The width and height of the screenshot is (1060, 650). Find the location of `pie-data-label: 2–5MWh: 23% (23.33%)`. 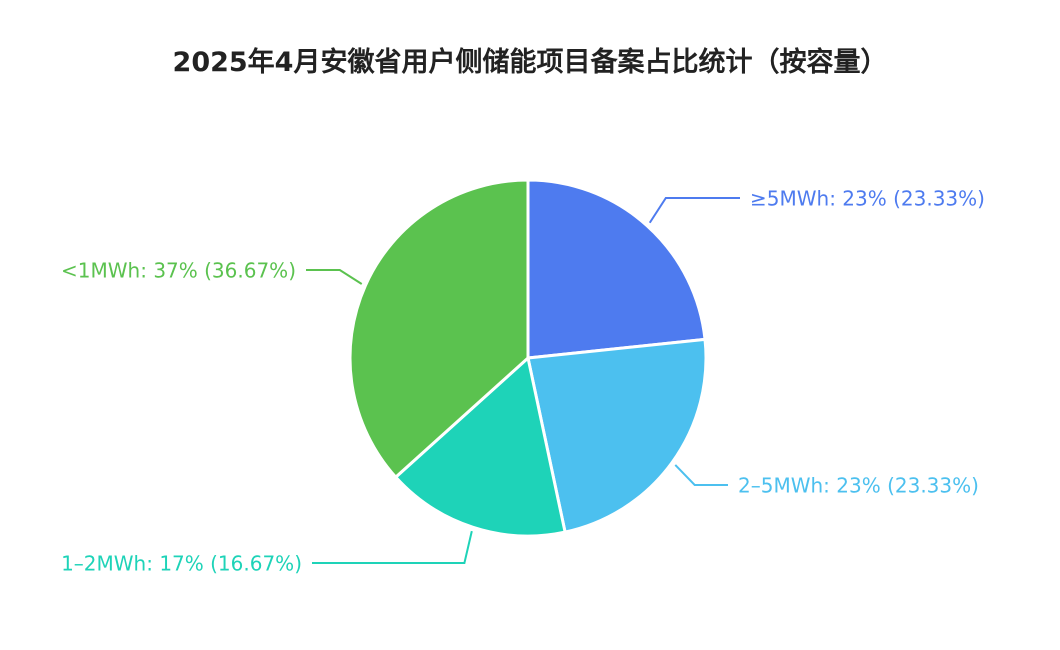

pie-data-label: 2–5MWh: 23% (23.33%) is located at coordinates (858, 486).